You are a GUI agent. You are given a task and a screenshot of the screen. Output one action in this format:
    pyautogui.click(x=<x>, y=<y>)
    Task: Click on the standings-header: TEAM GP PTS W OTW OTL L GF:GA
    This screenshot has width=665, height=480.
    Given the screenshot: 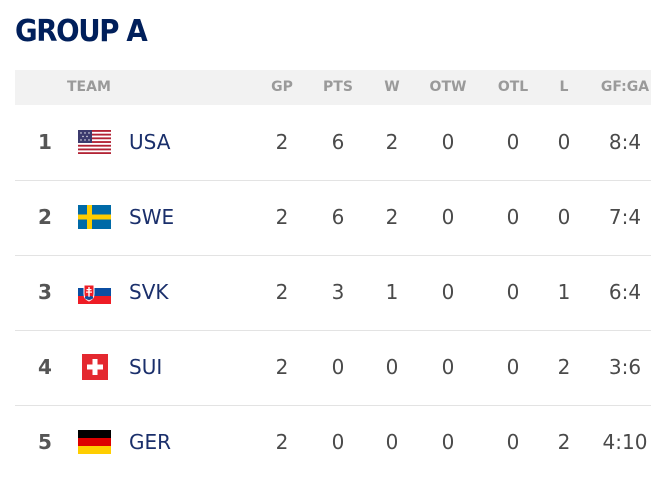 What is the action you would take?
    pyautogui.click(x=333, y=87)
    